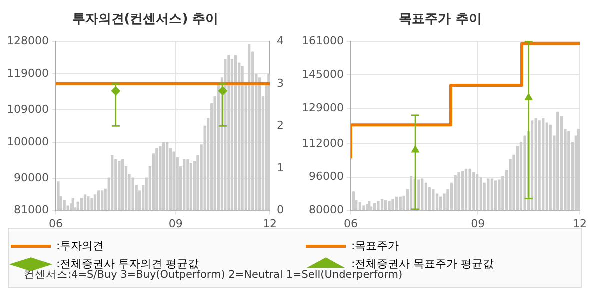 This screenshot has width=590, height=300. What do you see at coordinates (31, 210) in the screenshot?
I see `y-tick-label: 81000` at bounding box center [31, 210].